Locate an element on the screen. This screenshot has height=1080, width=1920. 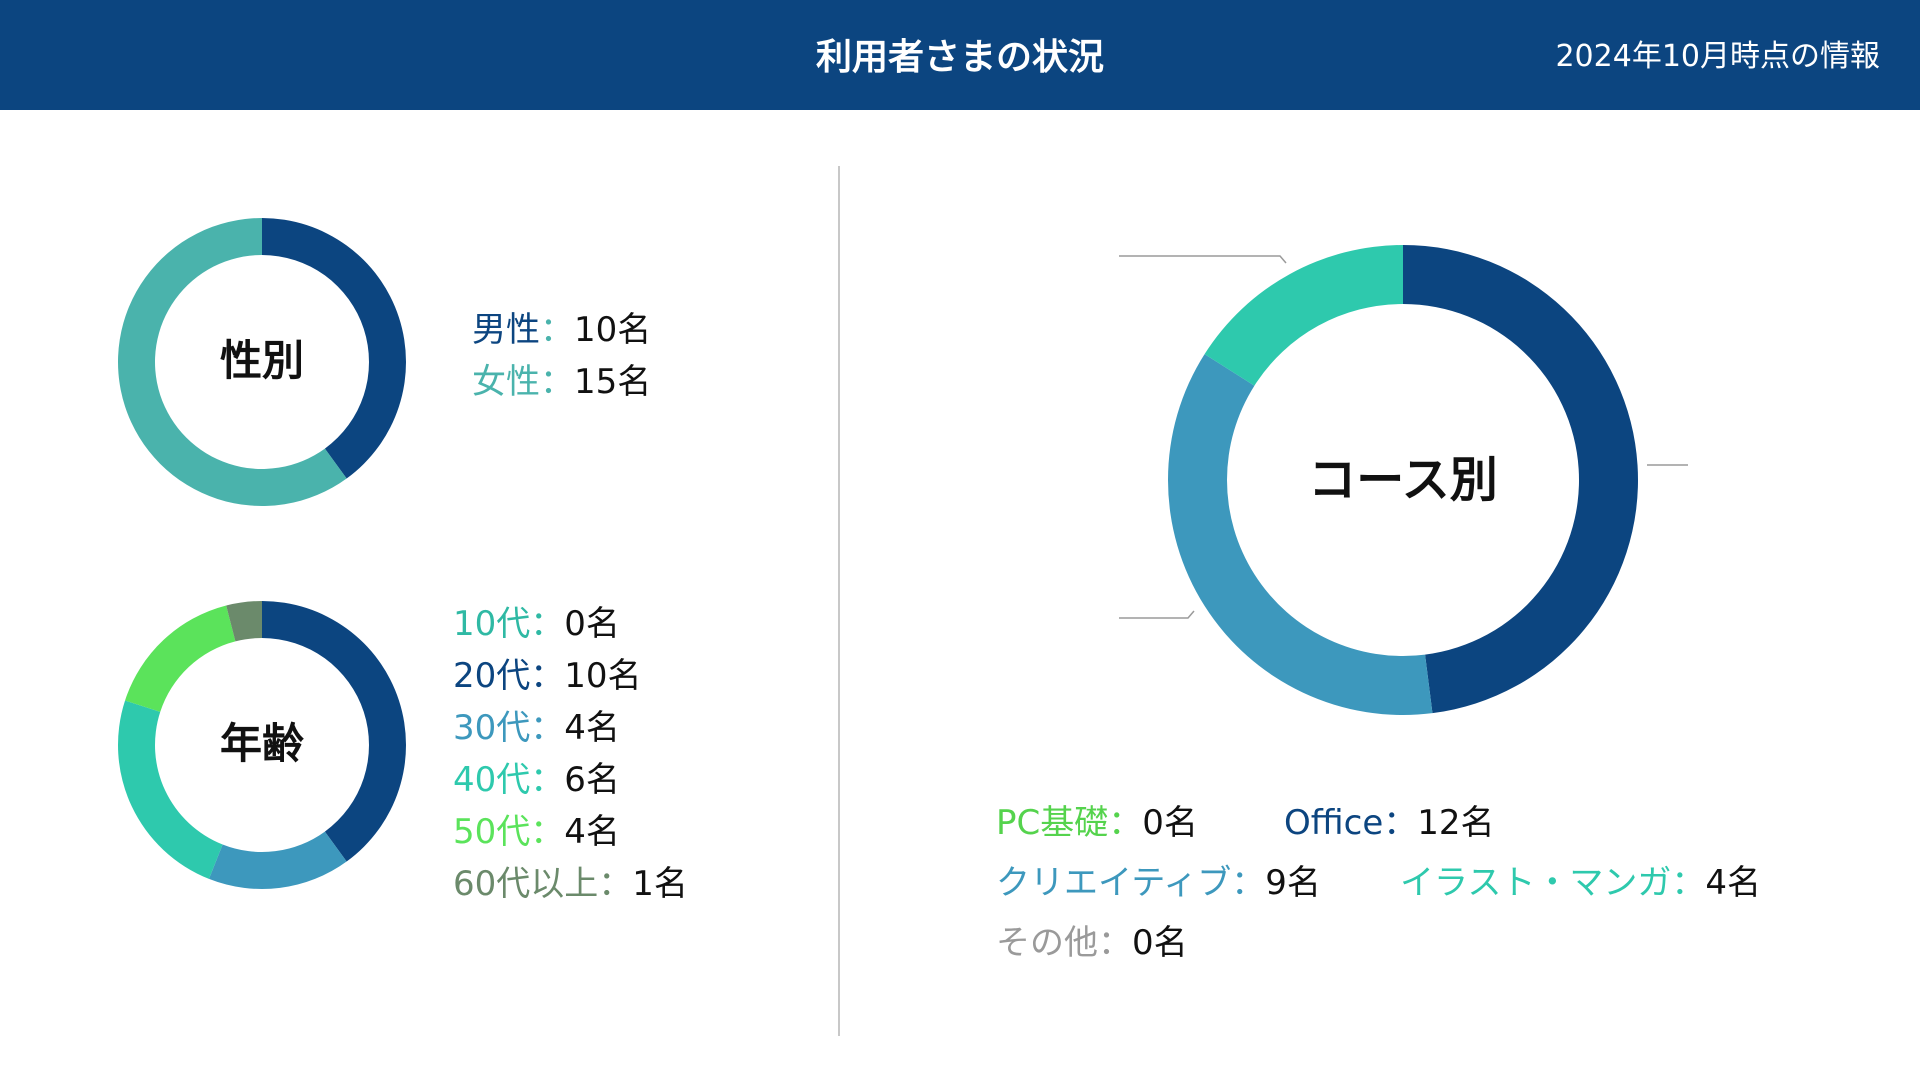
legend-item-10s: 10代：0名 is located at coordinates (570, 624).